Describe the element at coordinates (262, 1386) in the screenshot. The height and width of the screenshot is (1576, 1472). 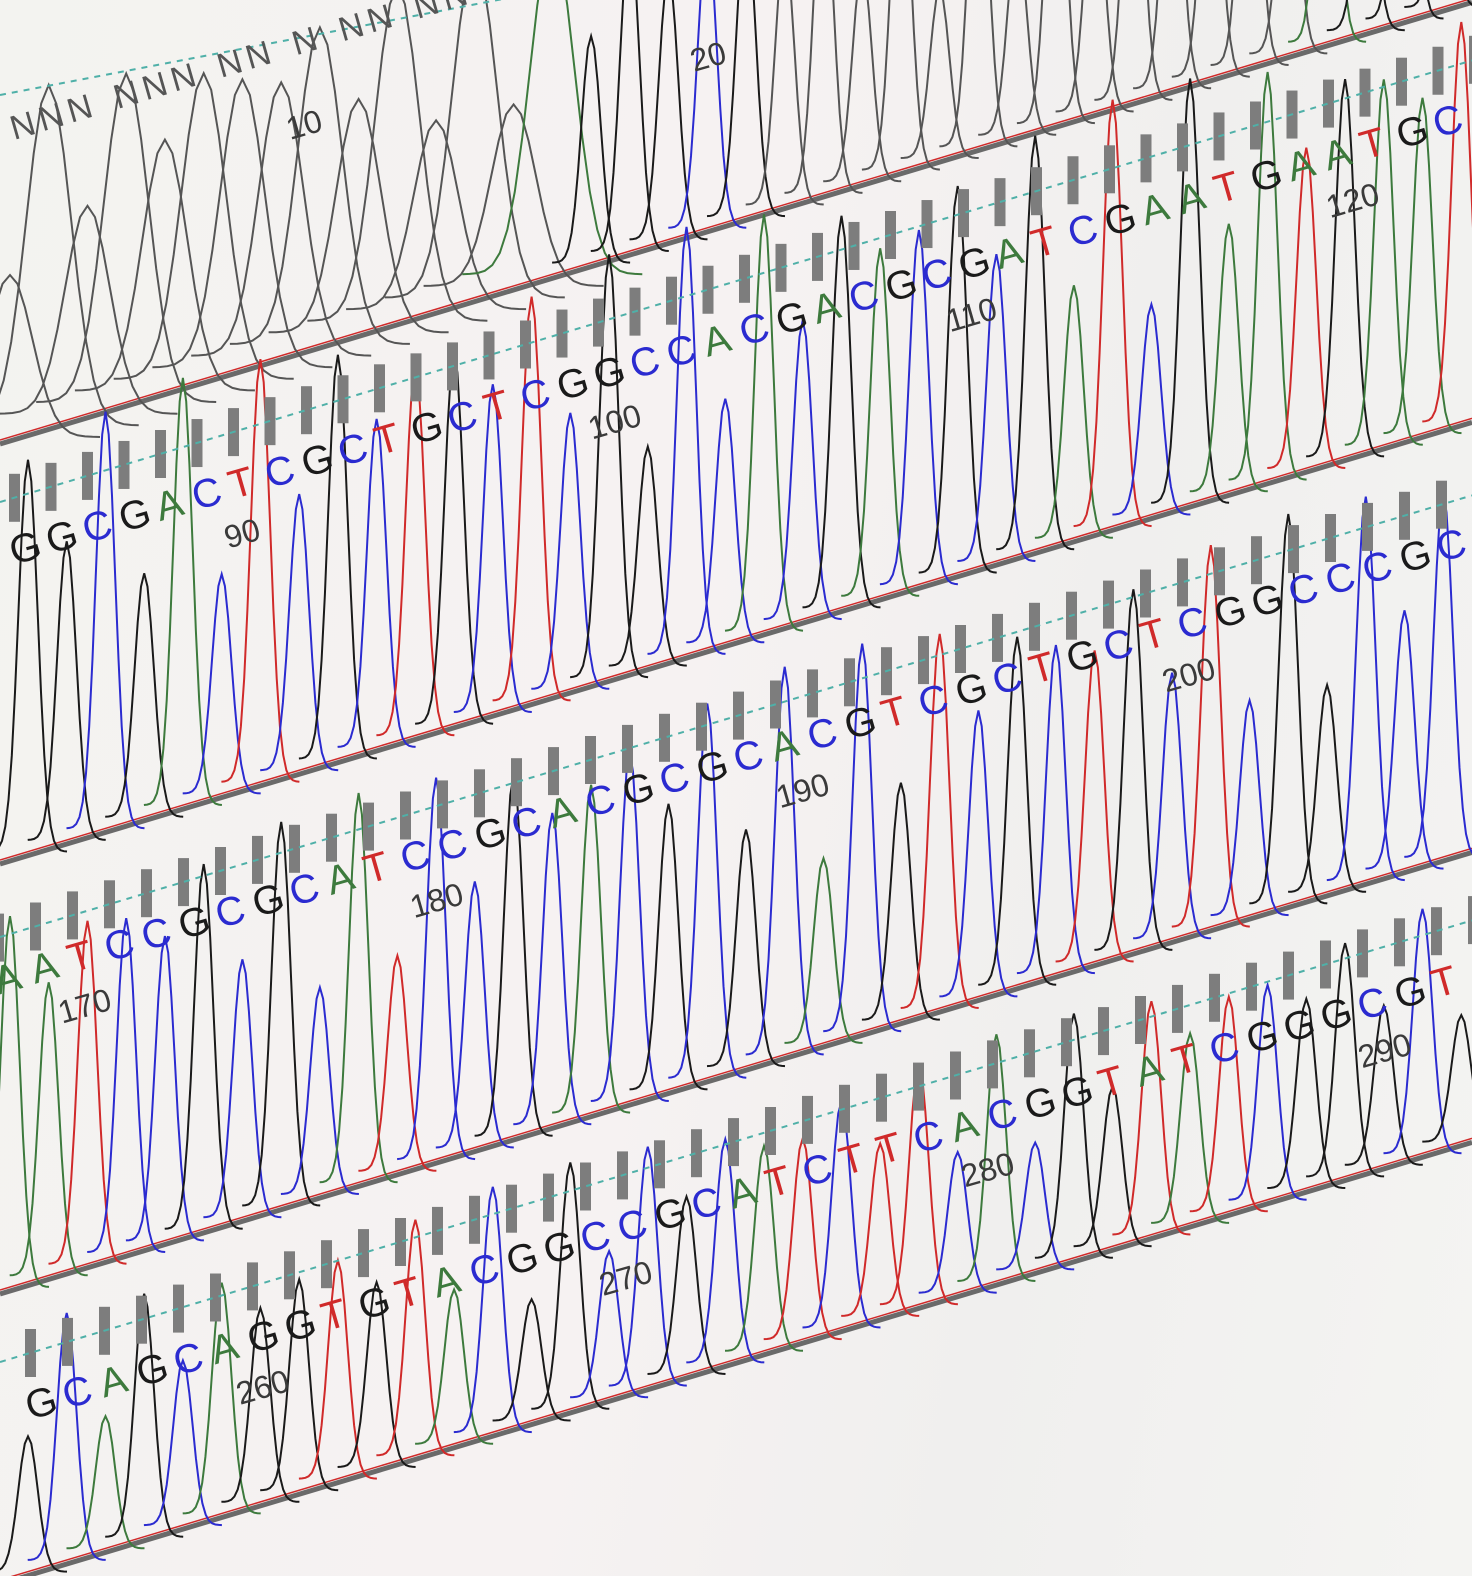
I see `position-label: 260` at that location.